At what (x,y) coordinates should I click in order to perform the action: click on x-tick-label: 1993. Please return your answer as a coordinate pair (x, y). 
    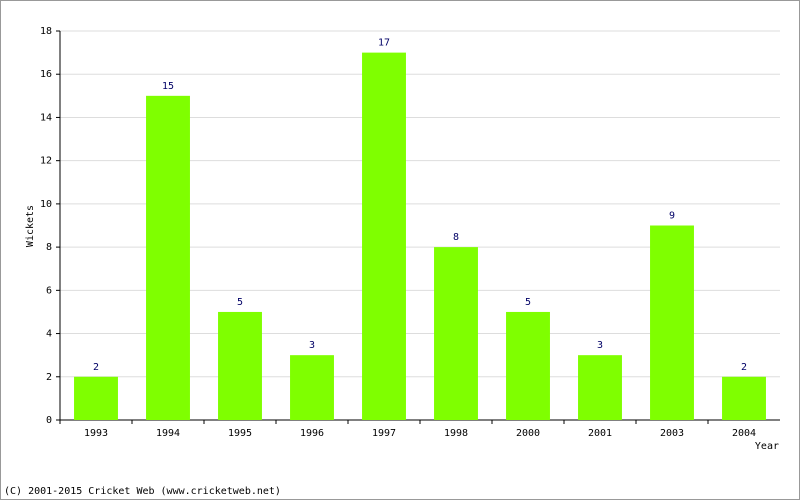
    Looking at the image, I should click on (96, 433).